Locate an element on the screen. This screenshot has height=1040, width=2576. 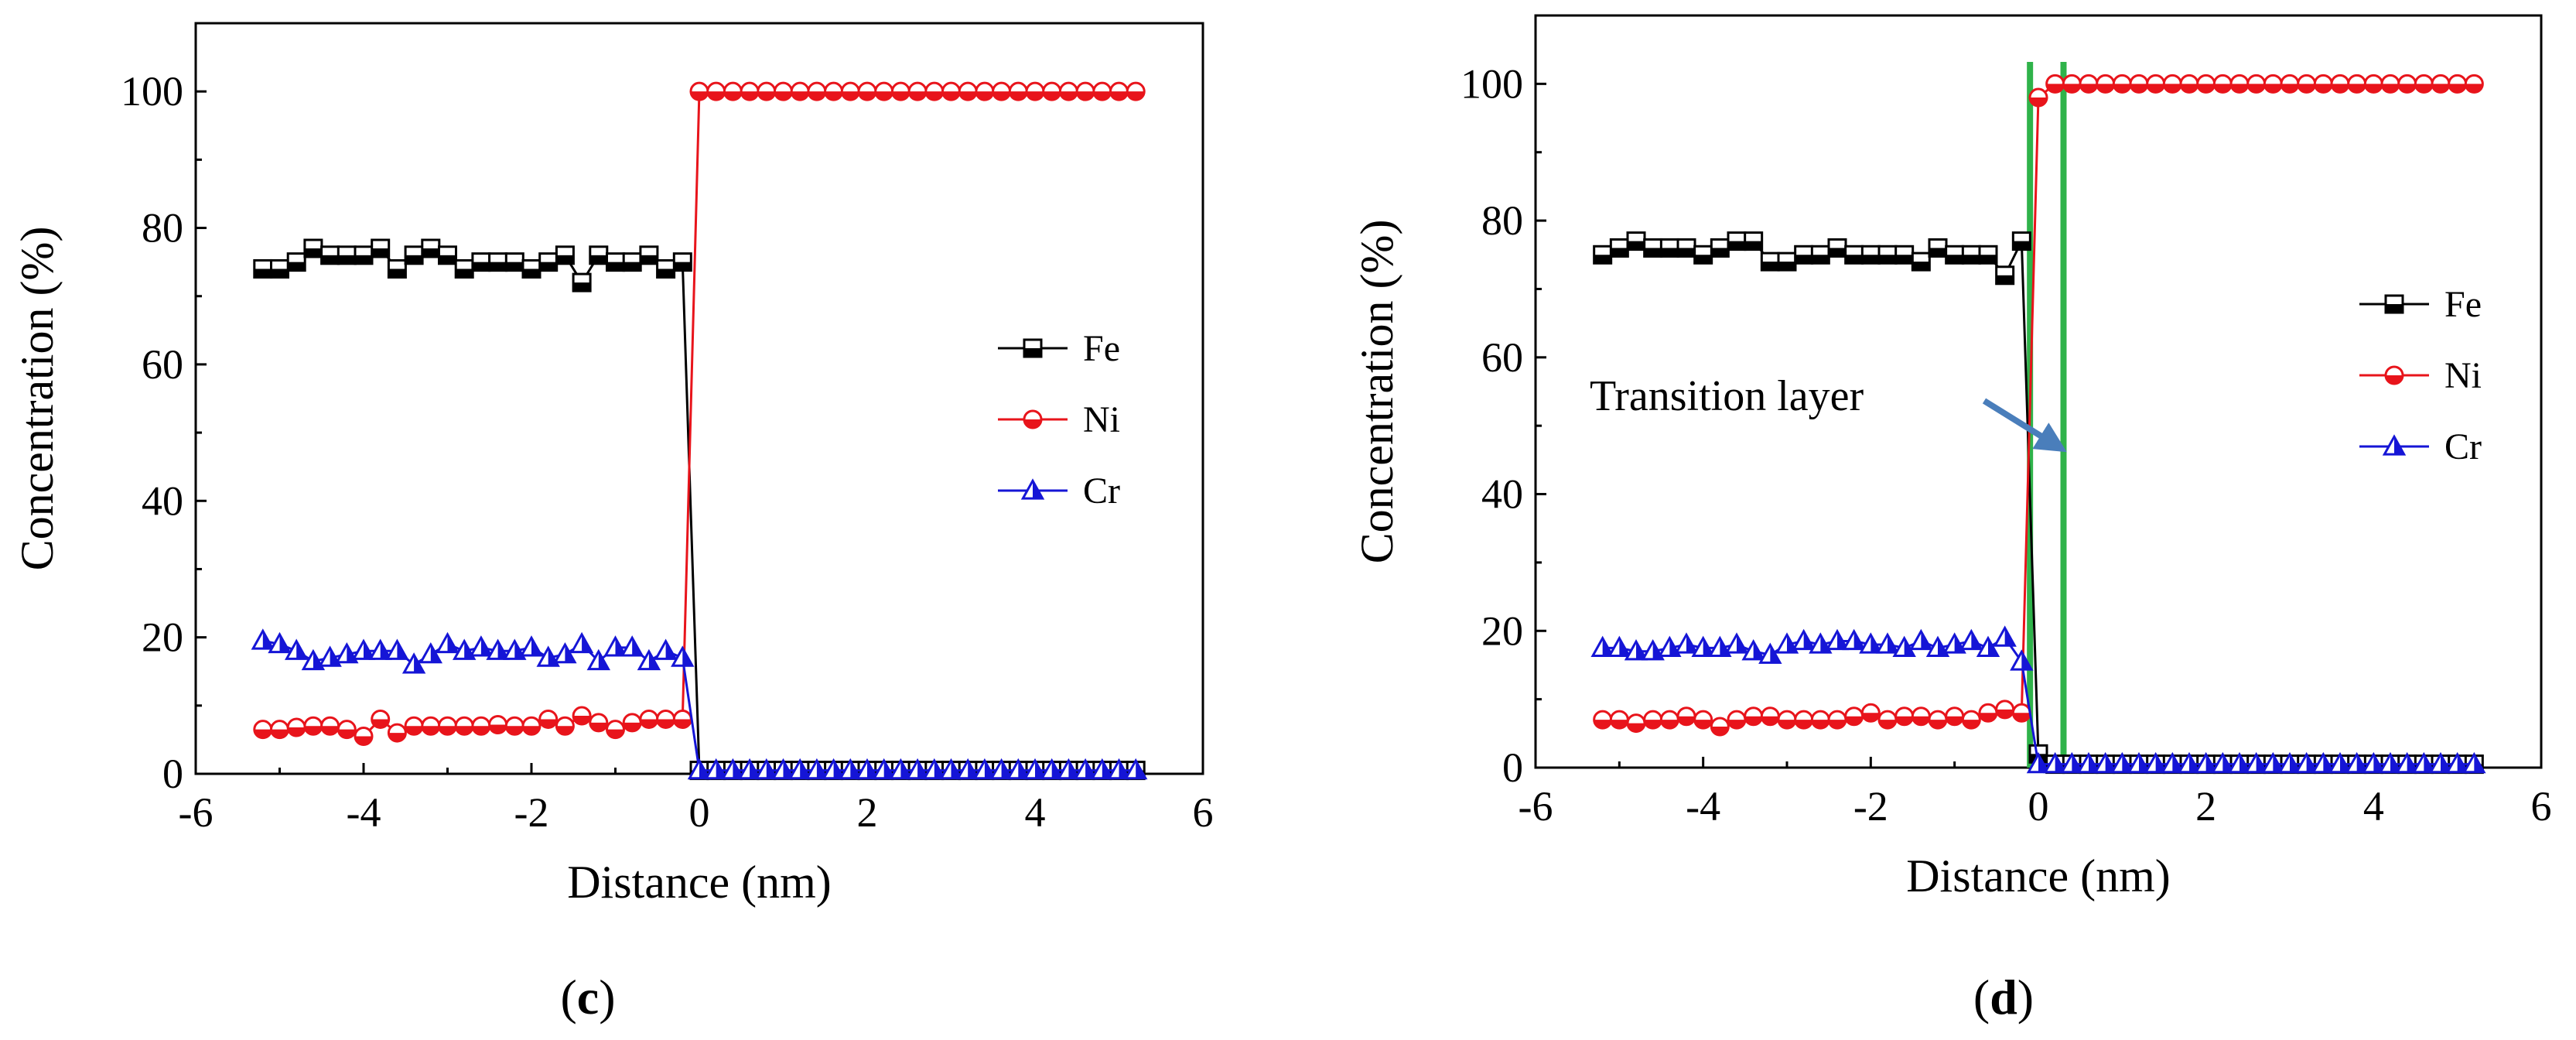
y-tick-label: 0 is located at coordinates (172, 774).